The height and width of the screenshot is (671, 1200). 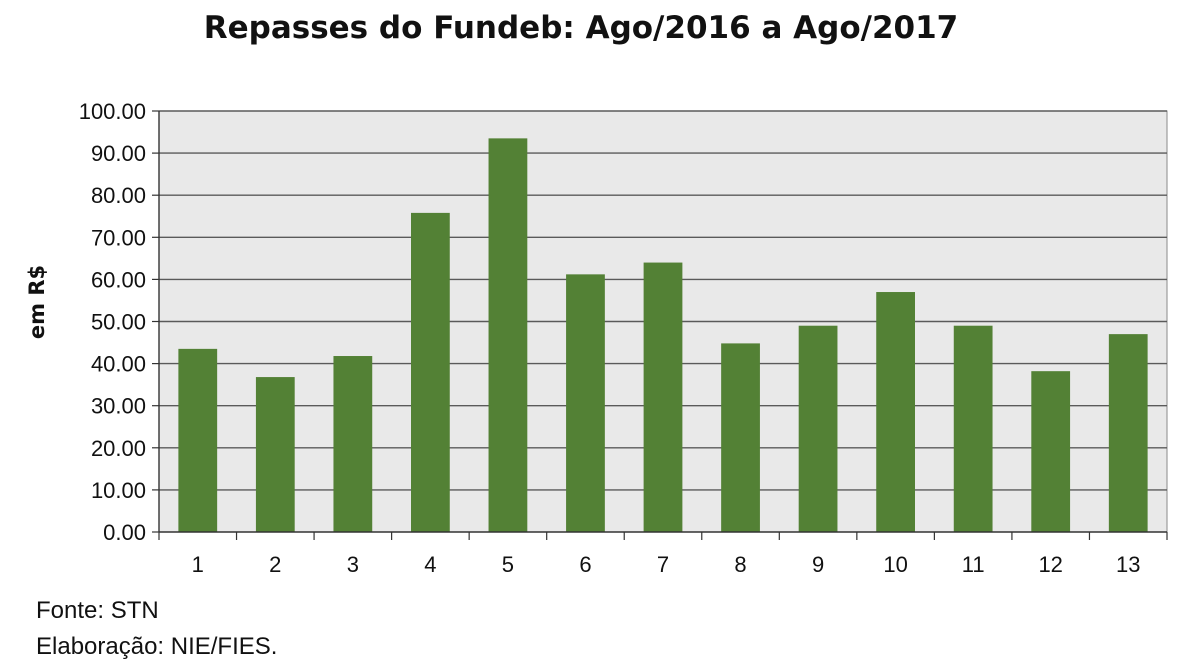 What do you see at coordinates (581, 28) in the screenshot?
I see `chart-title: Repasses do Fundeb: Ago/2016 a Ago/2017` at bounding box center [581, 28].